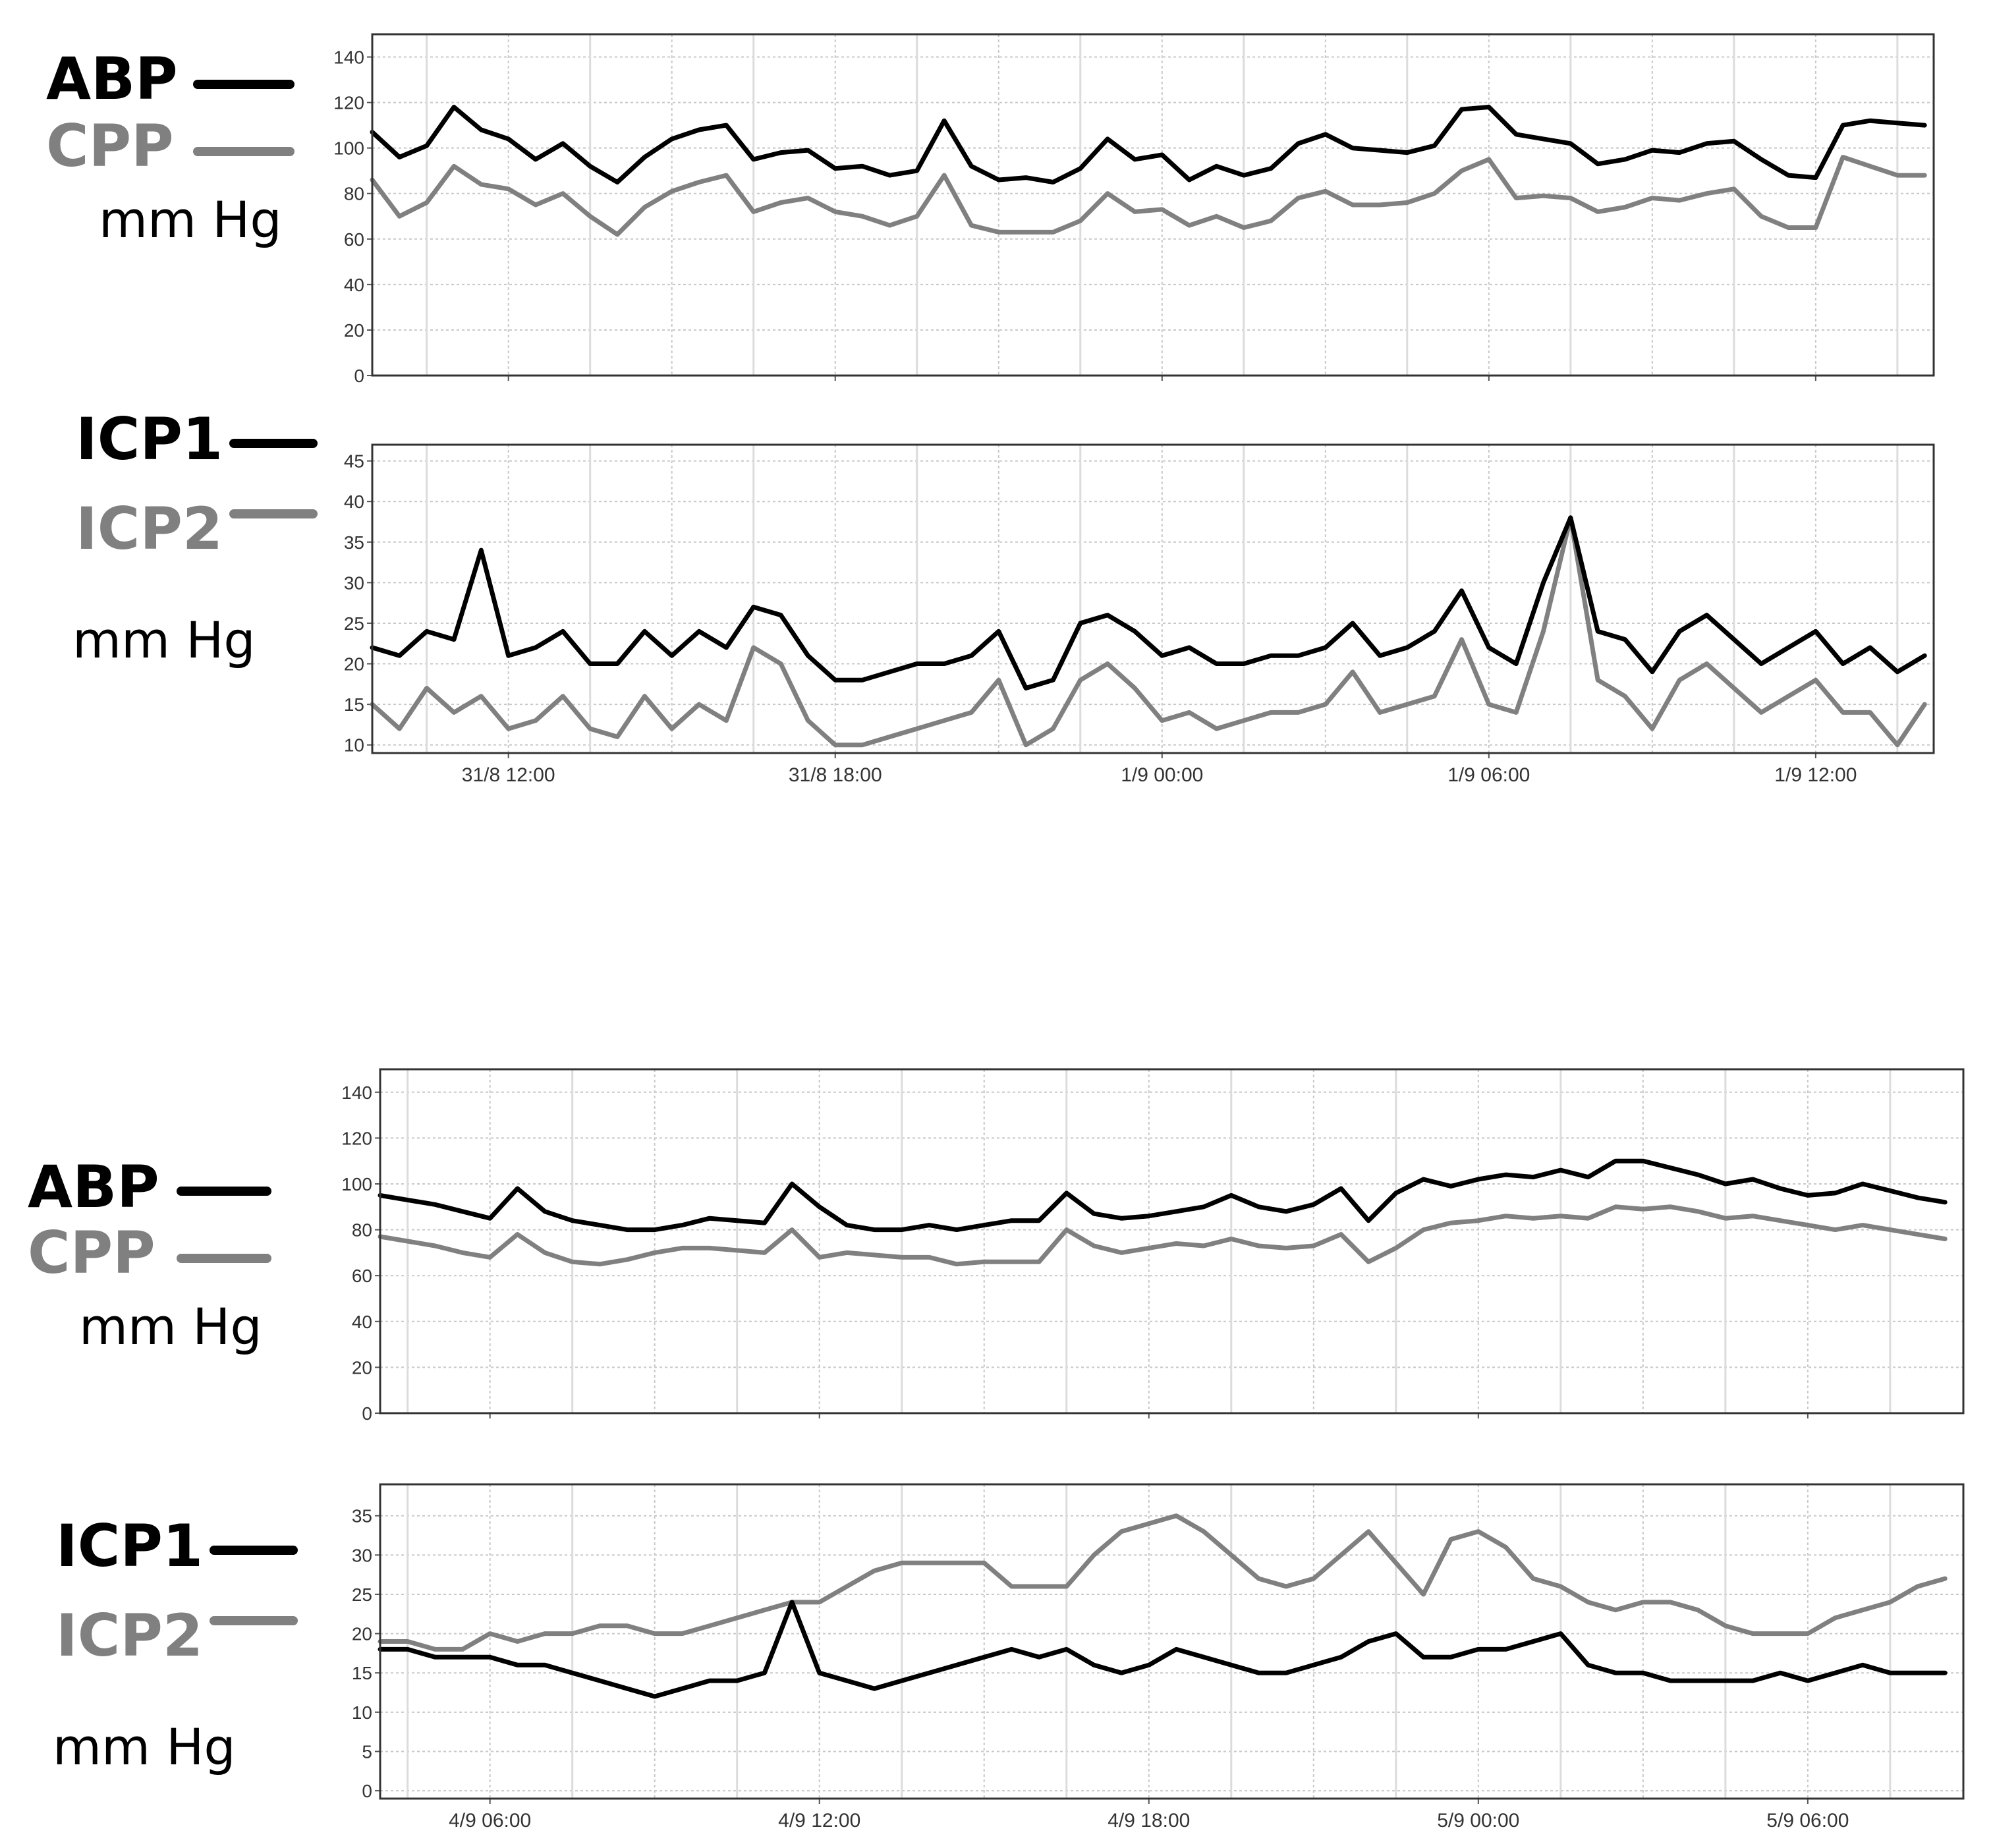  What do you see at coordinates (354, 461) in the screenshot?
I see `y-tick-label: 45` at bounding box center [354, 461].